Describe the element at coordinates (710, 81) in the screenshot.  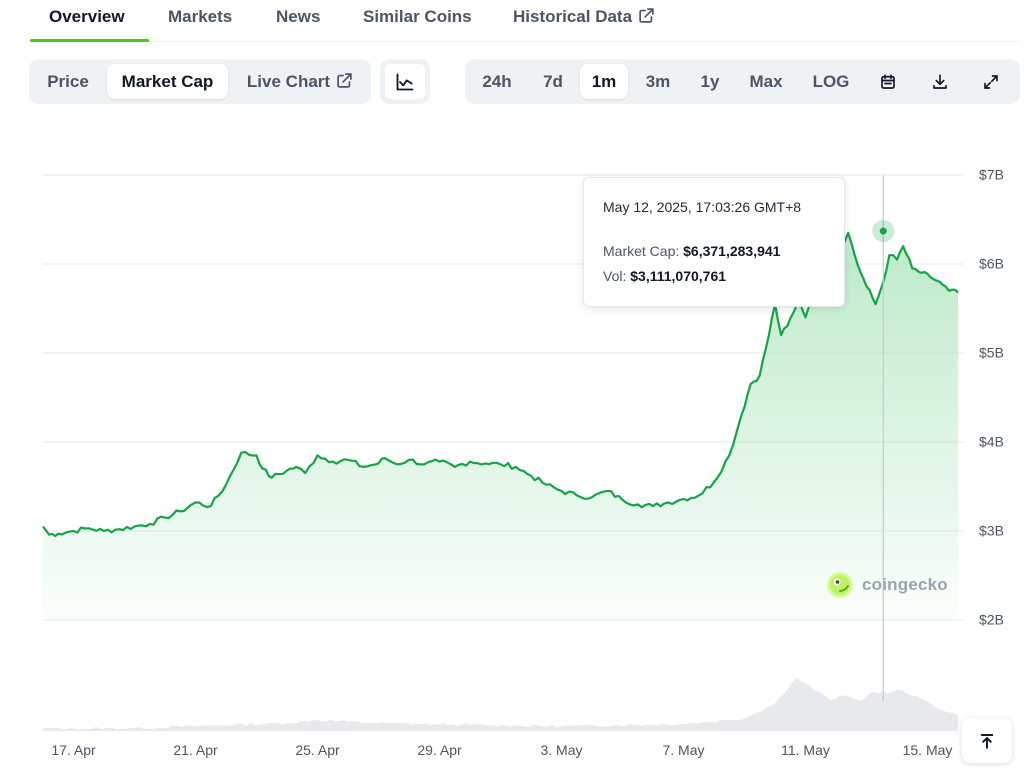
I see `range-1y: 1y` at that location.